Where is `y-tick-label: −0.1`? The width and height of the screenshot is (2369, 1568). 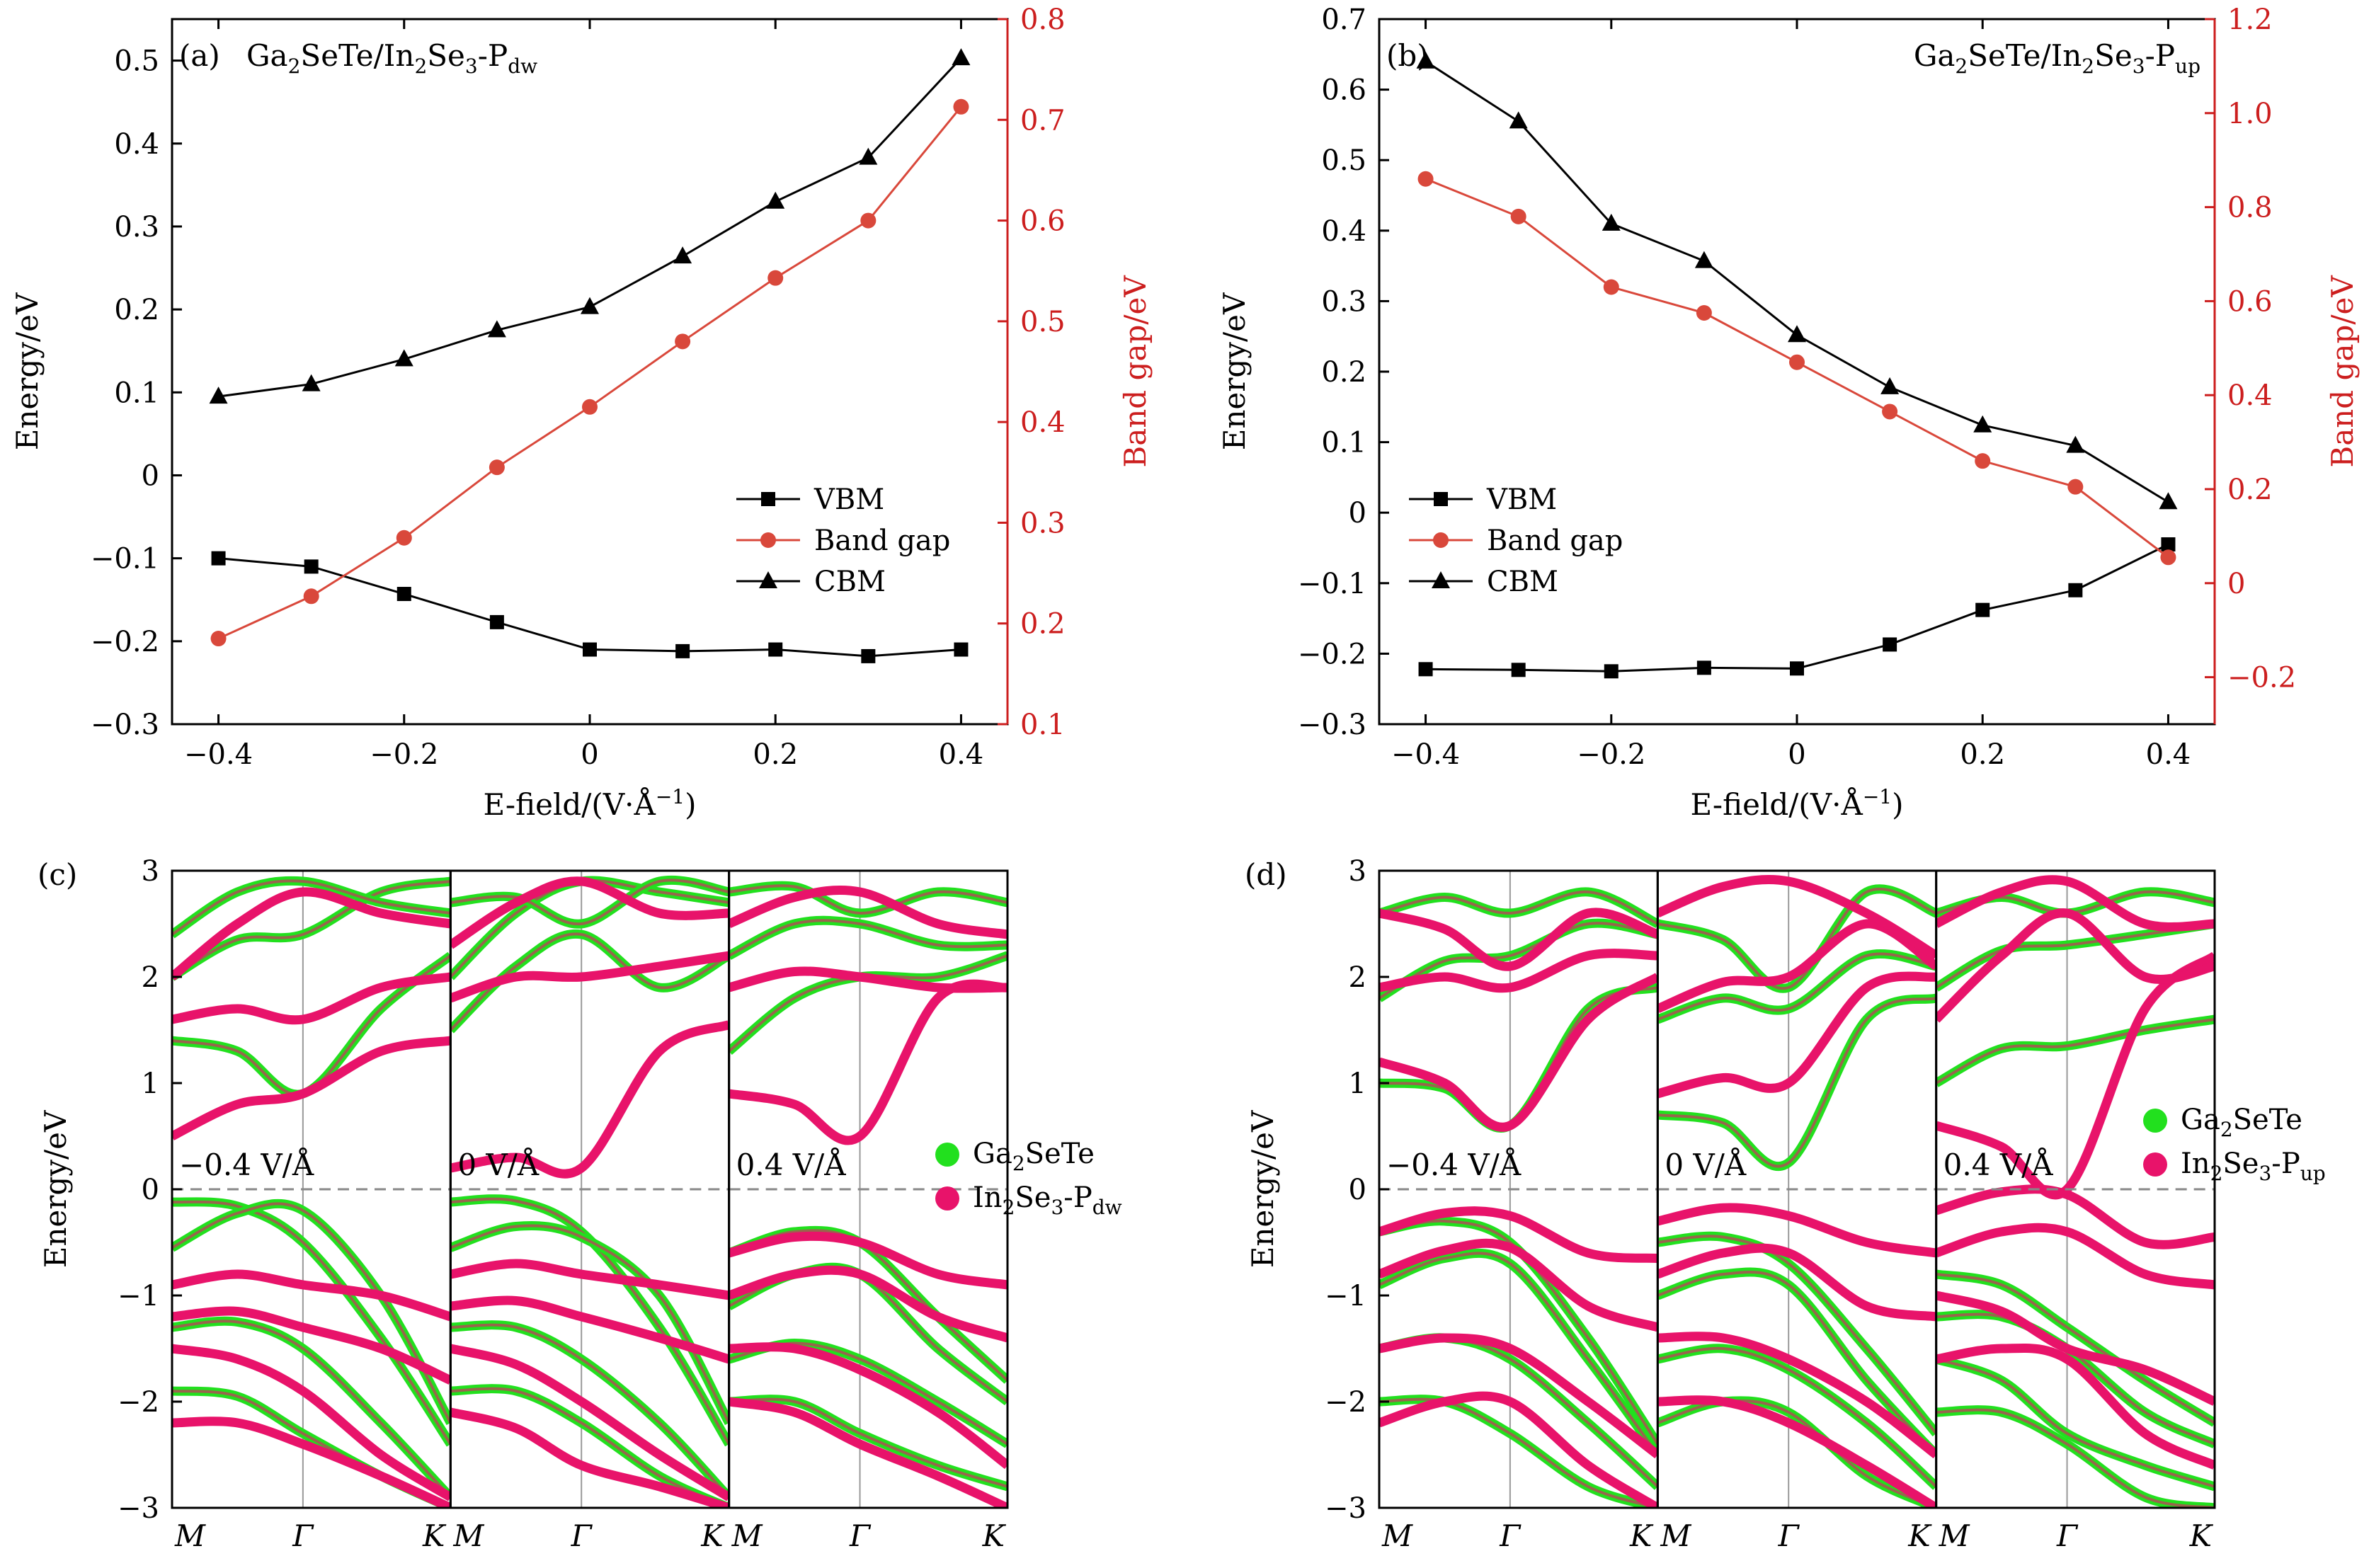
y-tick-label: −0.1 is located at coordinates (1332, 584).